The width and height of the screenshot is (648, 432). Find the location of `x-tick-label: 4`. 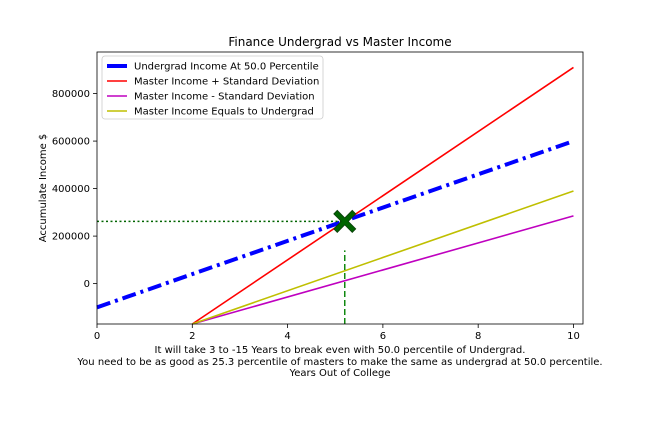

x-tick-label: 4 is located at coordinates (287, 336).